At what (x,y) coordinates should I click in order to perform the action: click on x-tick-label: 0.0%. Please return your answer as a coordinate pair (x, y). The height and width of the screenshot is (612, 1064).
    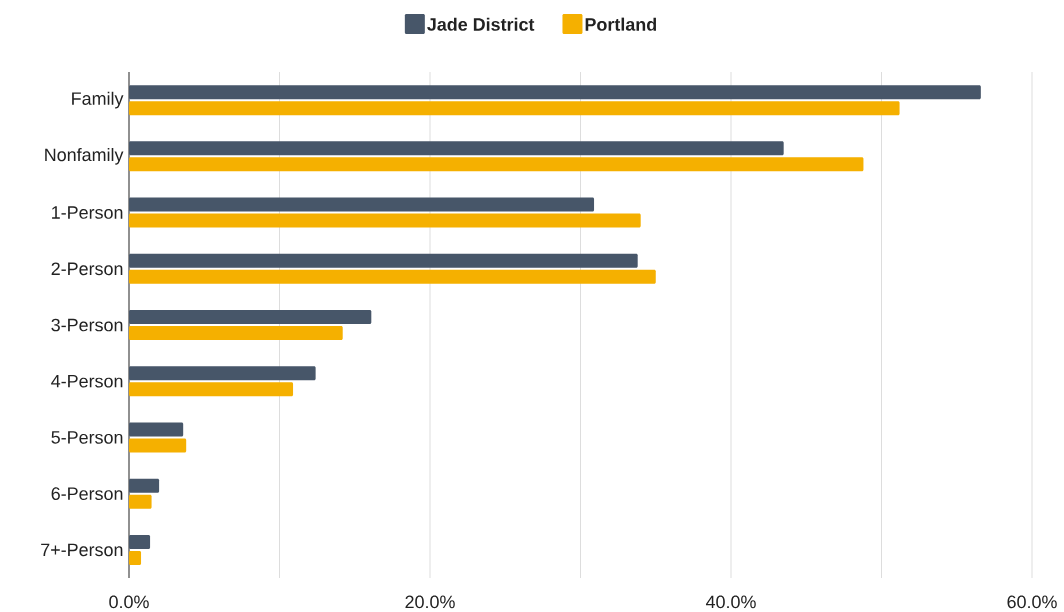
    Looking at the image, I should click on (129, 602).